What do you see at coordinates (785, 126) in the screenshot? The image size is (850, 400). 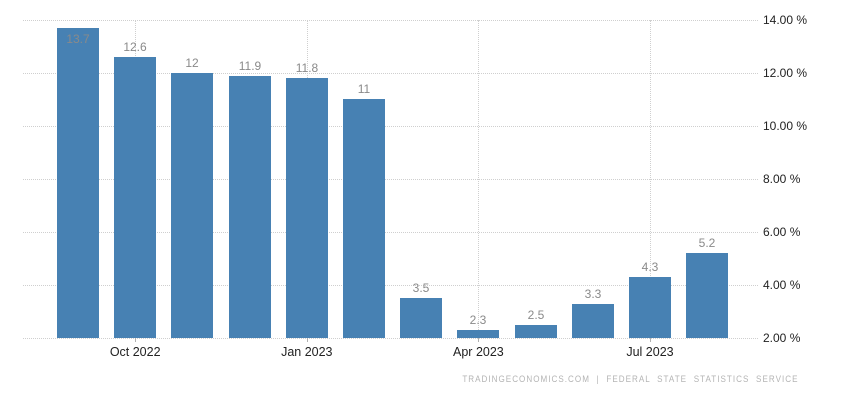 I see `y-axis-tick-label: 10.00 %` at bounding box center [785, 126].